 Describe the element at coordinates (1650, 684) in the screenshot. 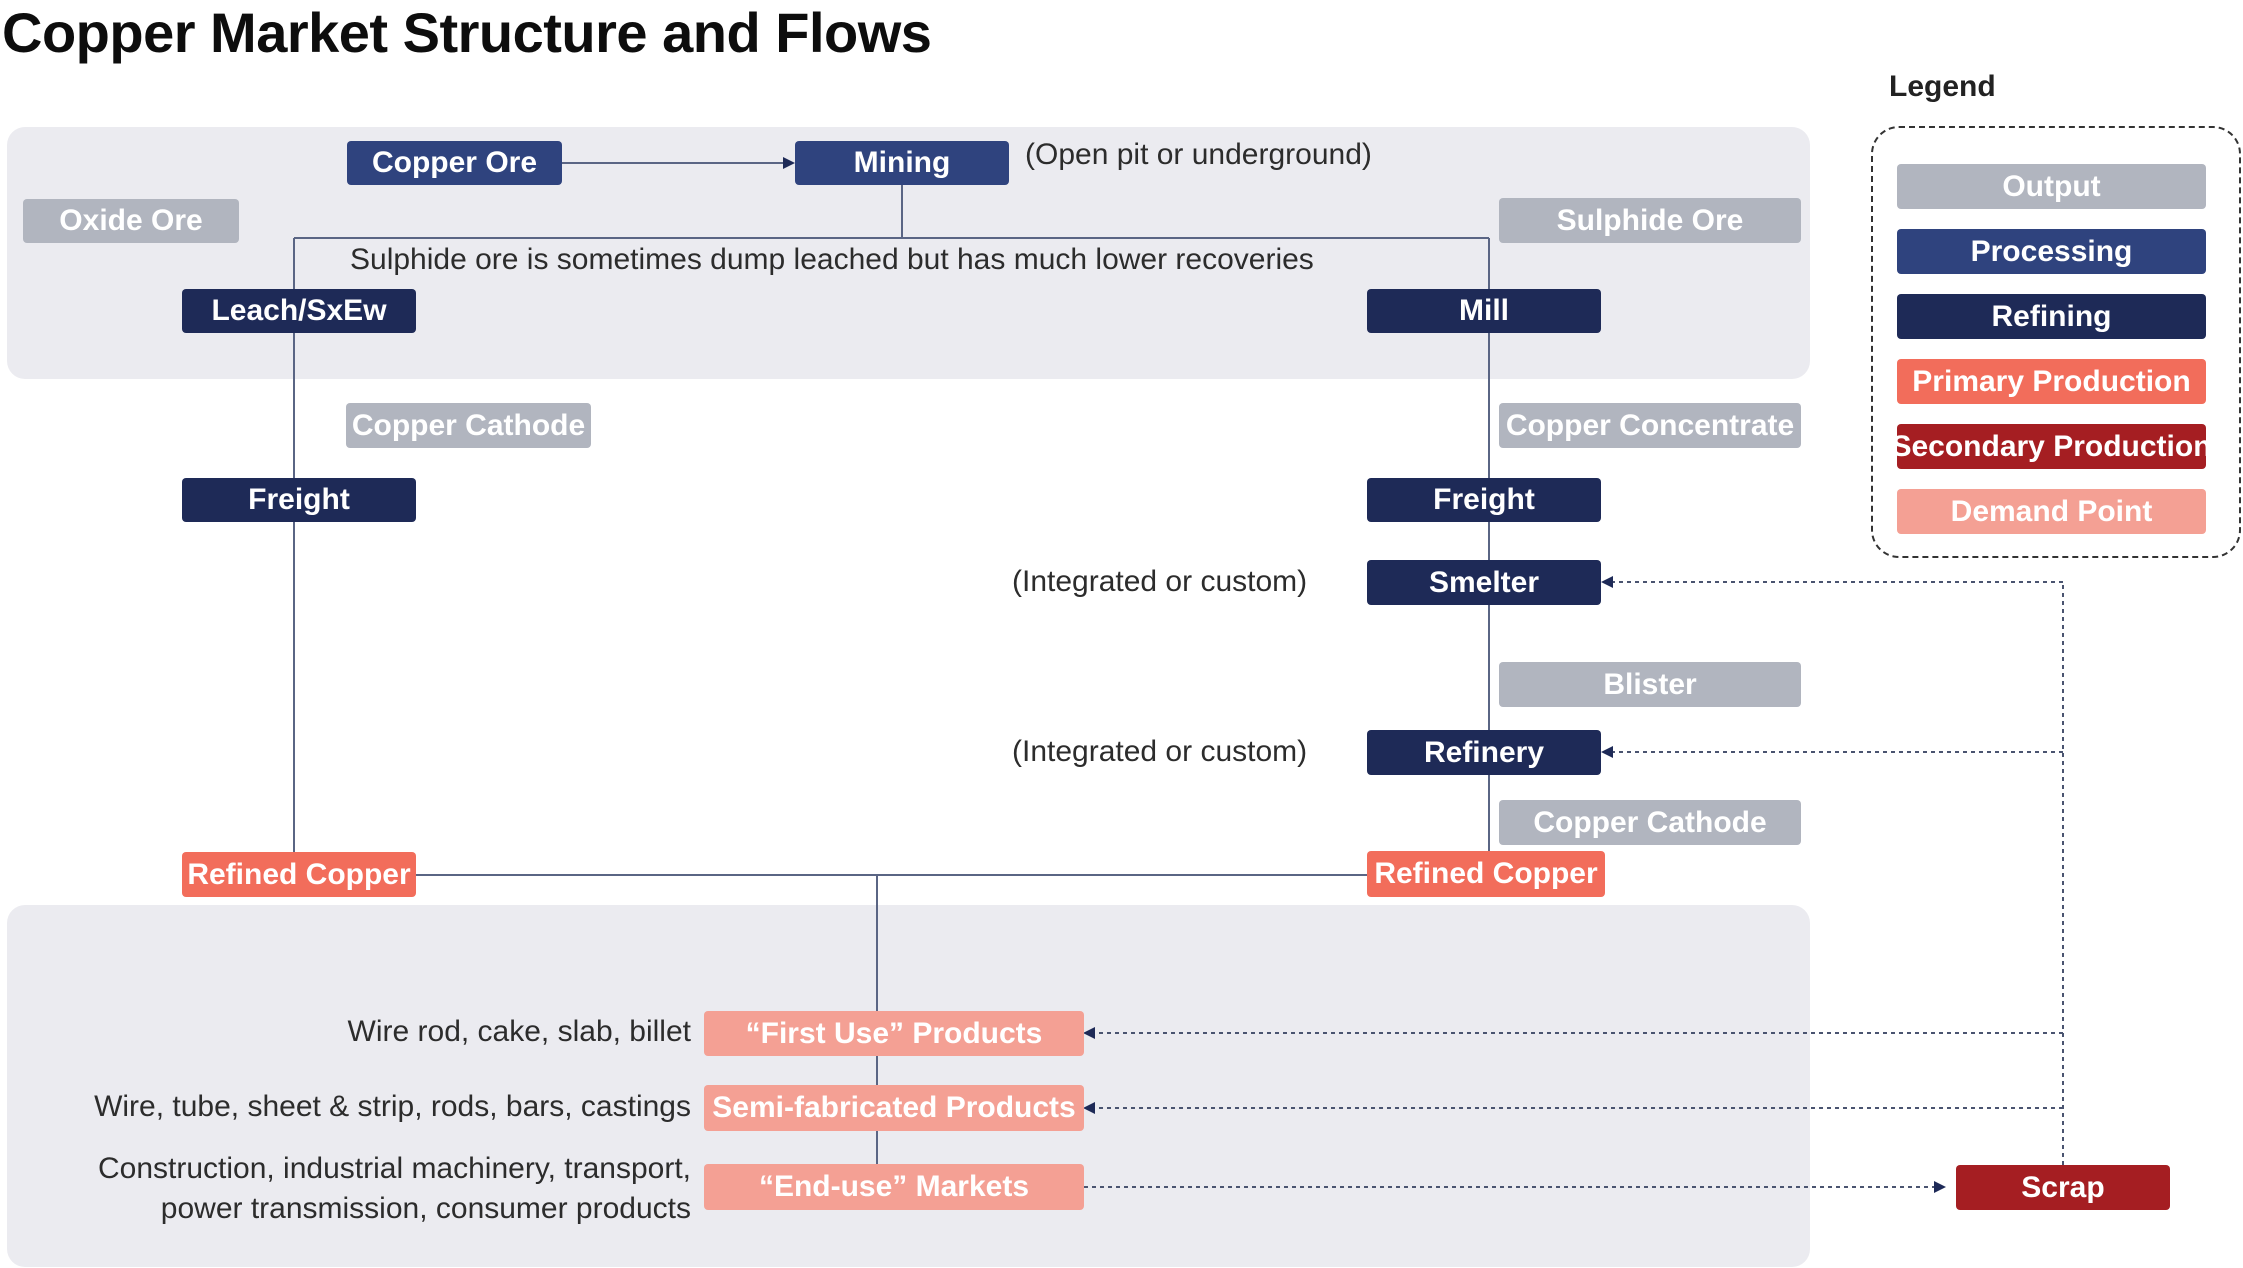

I see `node-blister: Blister` at that location.